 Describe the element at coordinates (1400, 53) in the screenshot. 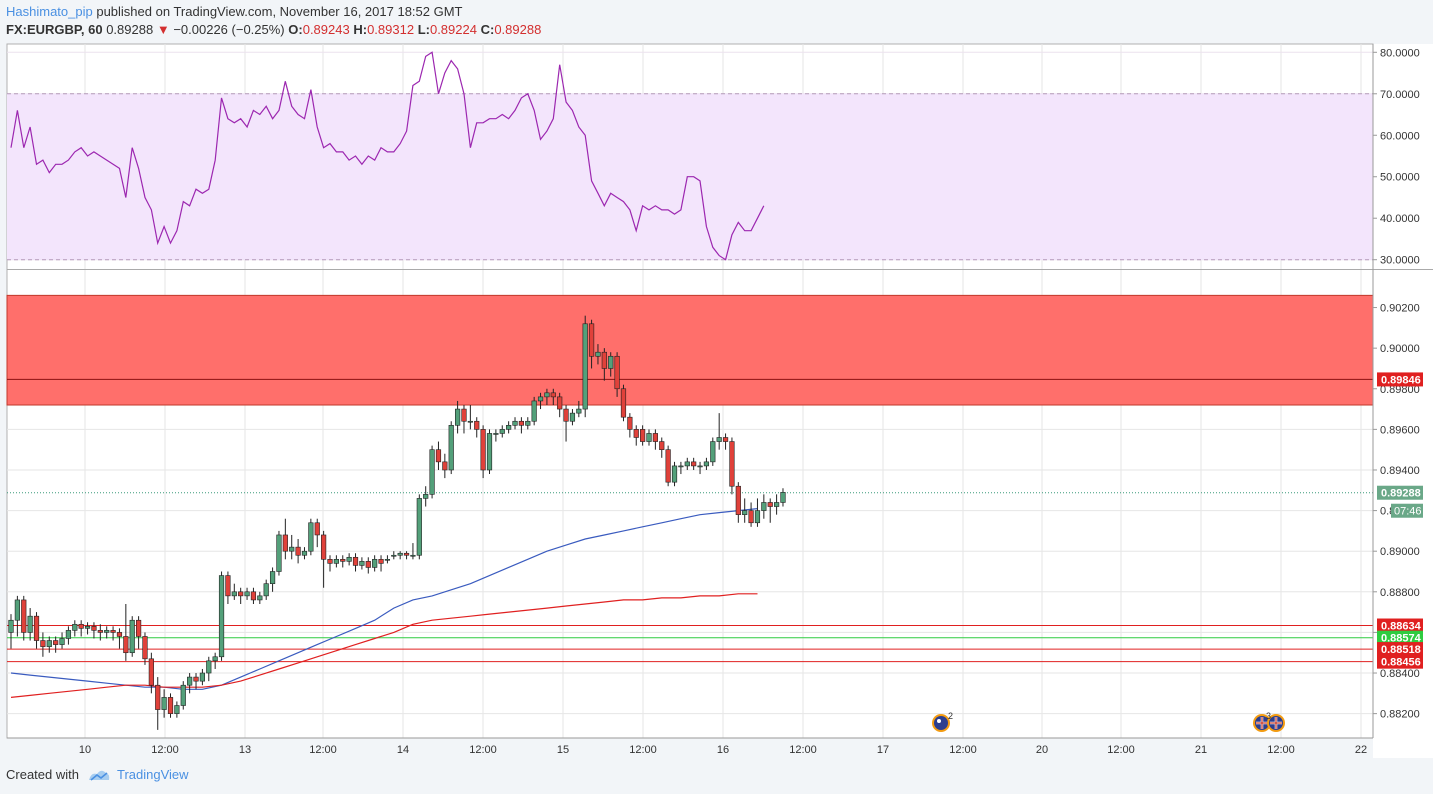

I see `rsi-tick-label: 80.0000` at that location.